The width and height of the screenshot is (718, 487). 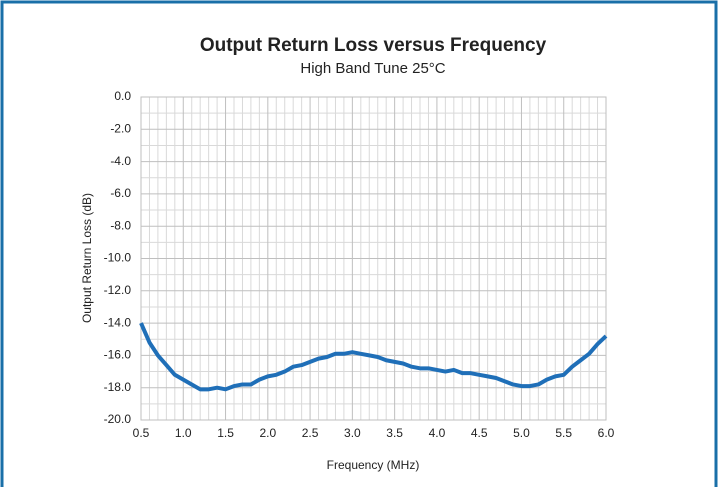 What do you see at coordinates (122, 96) in the screenshot?
I see `y-tick-label: 0.0` at bounding box center [122, 96].